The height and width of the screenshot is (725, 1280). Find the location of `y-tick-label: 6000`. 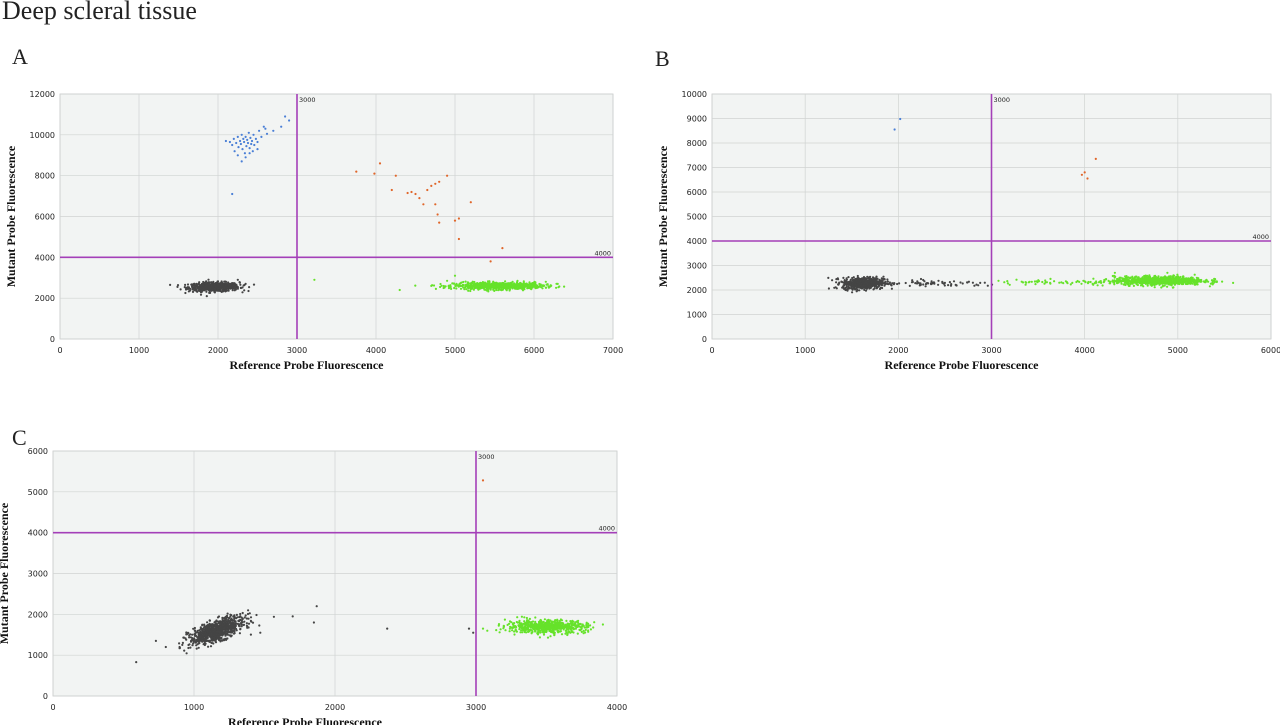

y-tick-label: 6000 is located at coordinates (38, 451).